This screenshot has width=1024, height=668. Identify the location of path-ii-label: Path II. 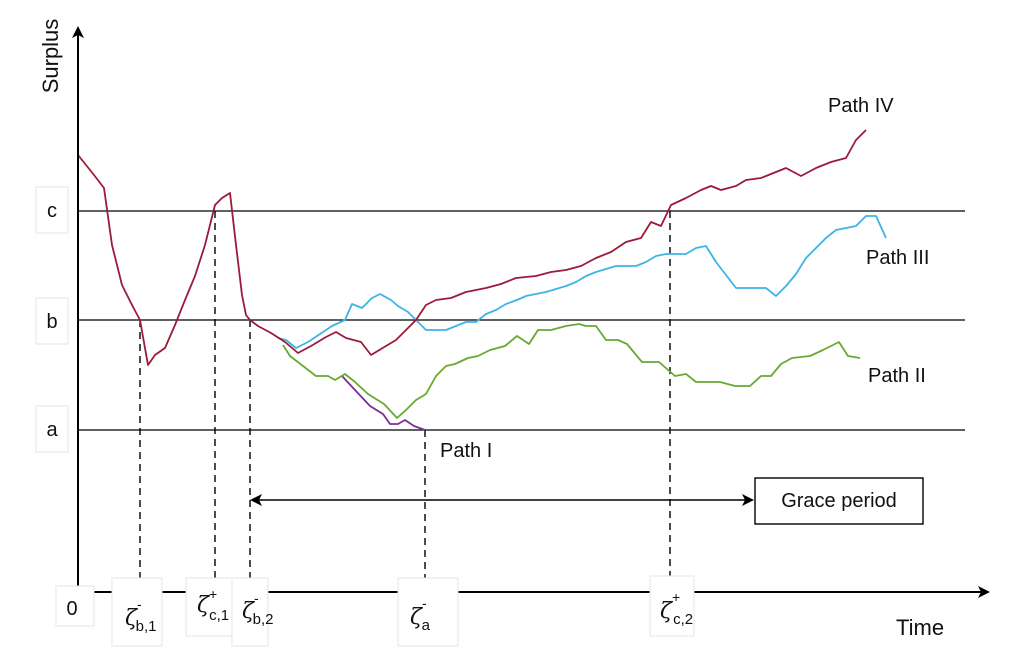
(897, 376).